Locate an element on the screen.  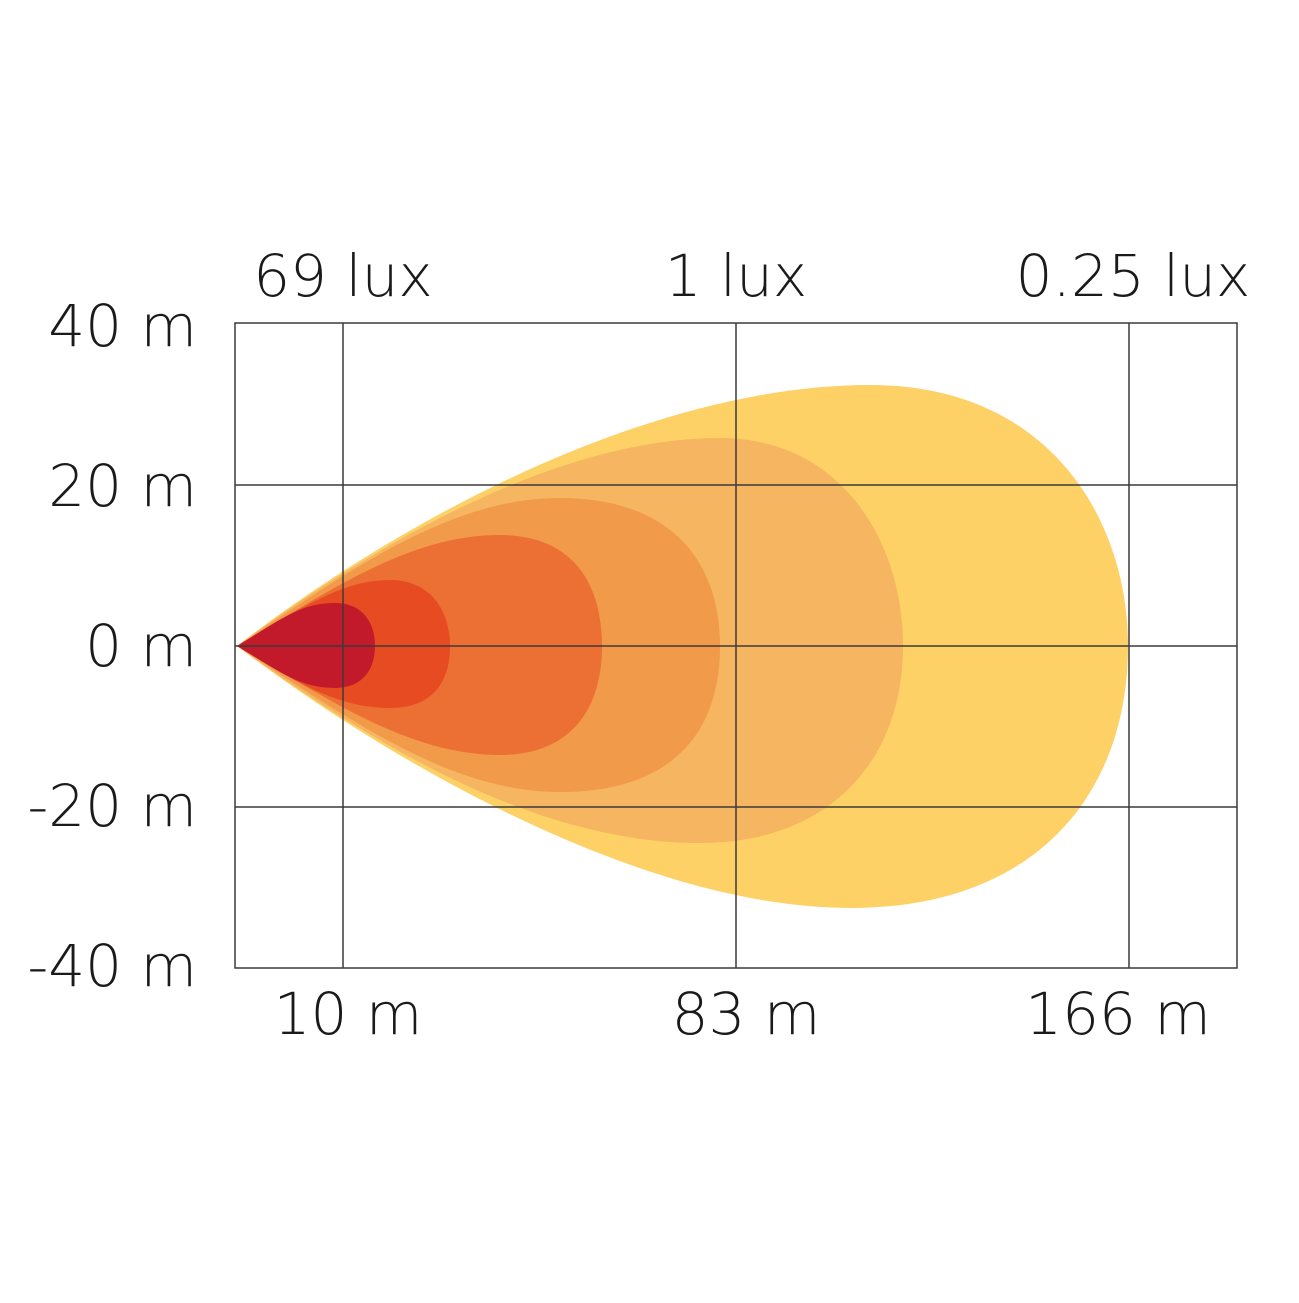
y-label: 40 m is located at coordinates (122, 326).